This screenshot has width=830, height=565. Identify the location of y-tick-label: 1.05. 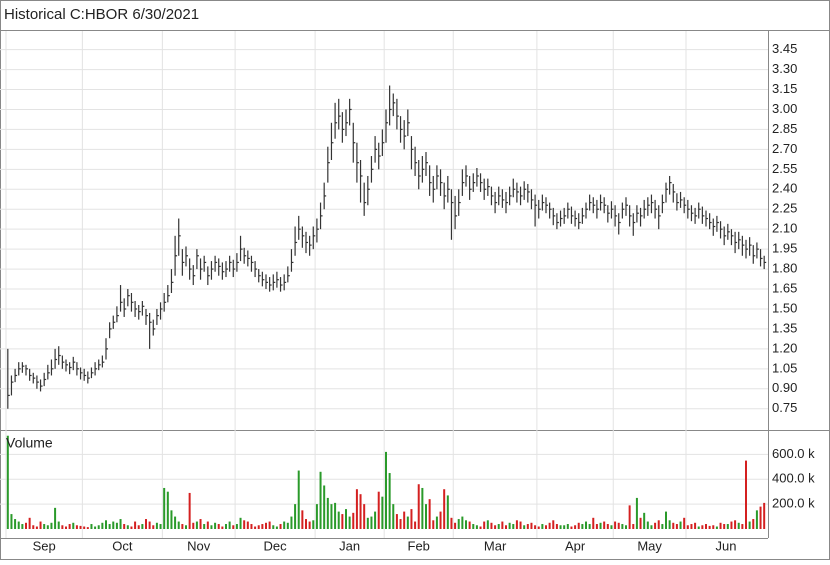
(784, 367).